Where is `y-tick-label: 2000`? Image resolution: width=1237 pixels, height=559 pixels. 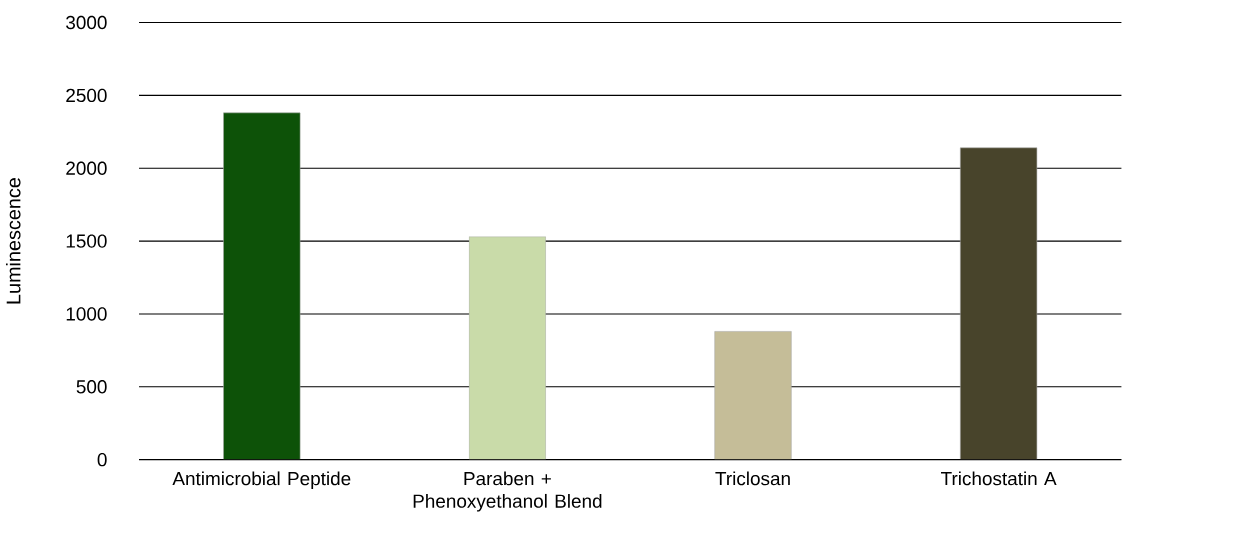 y-tick-label: 2000 is located at coordinates (86, 168).